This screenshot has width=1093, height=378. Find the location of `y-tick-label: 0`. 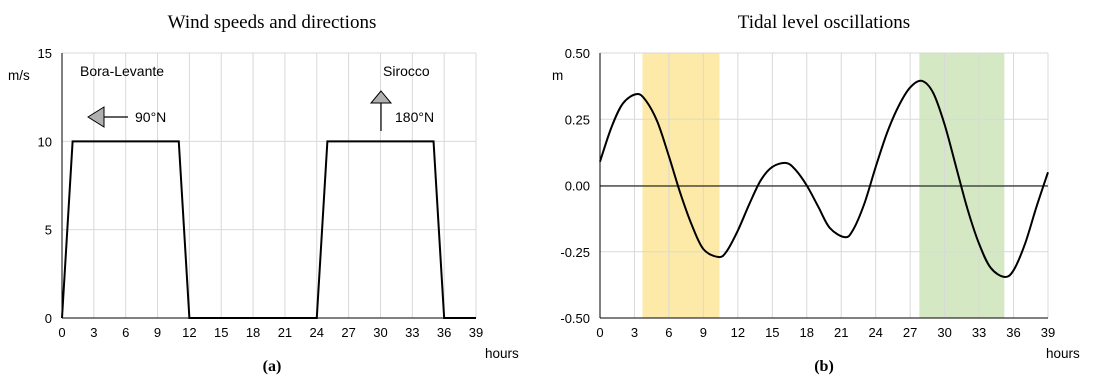

y-tick-label: 0 is located at coordinates (48, 318).